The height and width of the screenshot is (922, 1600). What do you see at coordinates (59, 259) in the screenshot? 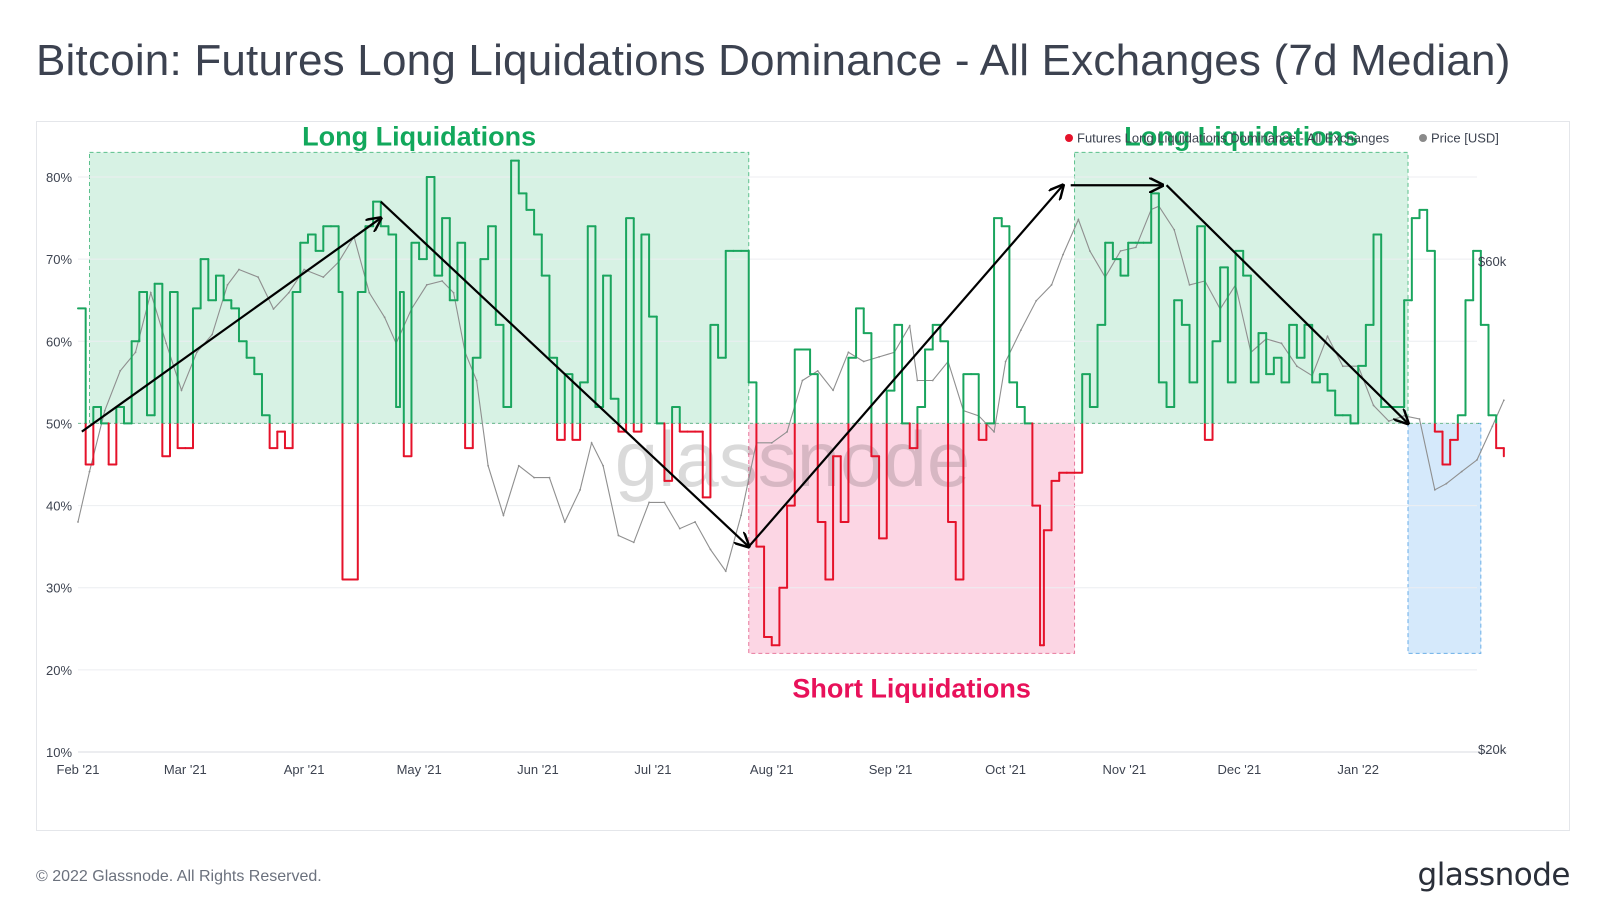
I see `y-tick-label: 70%` at bounding box center [59, 259].